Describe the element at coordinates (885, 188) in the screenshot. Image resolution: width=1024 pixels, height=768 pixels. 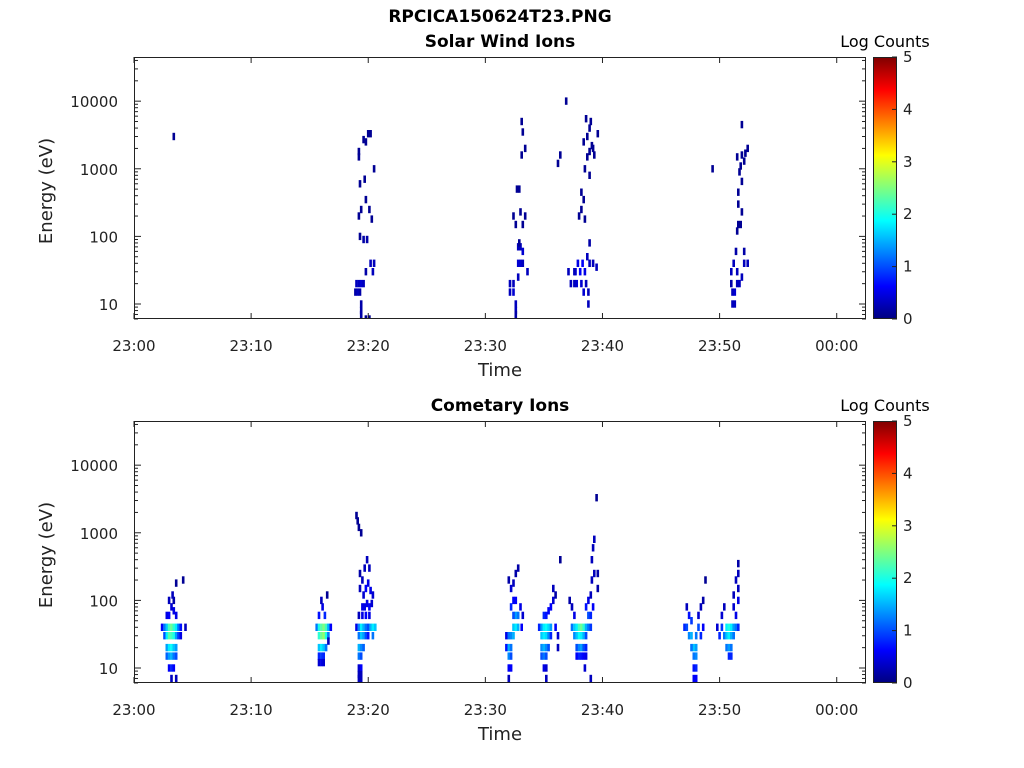
I see `colorbar` at that location.